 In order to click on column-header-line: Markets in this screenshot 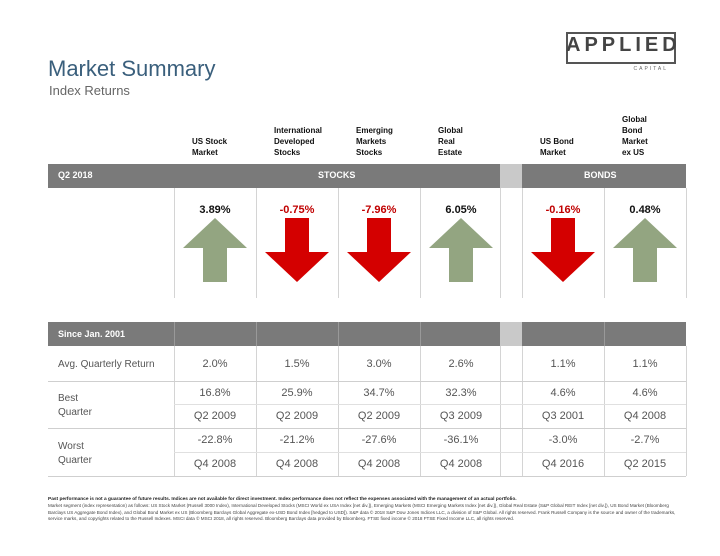, I will do `click(371, 141)`.